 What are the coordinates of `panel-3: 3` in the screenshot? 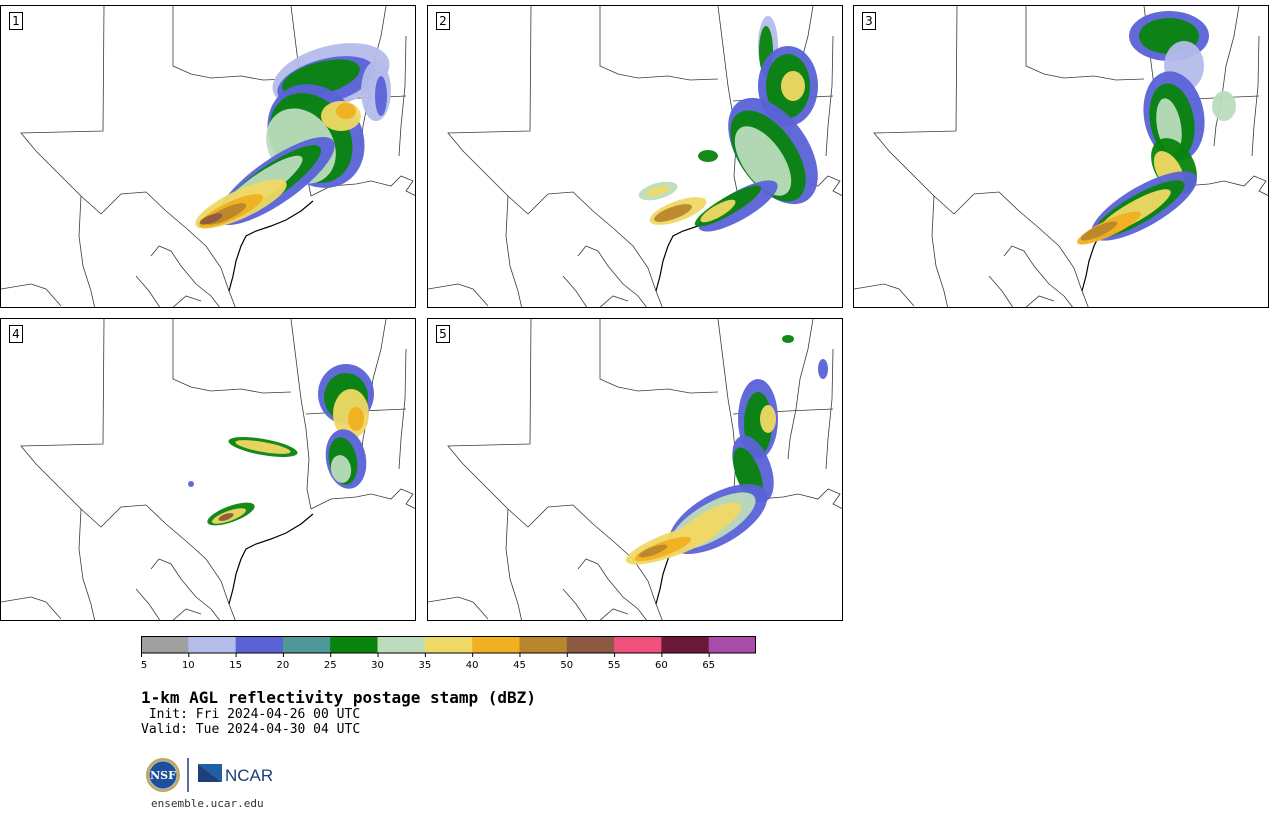 It's located at (1061, 156).